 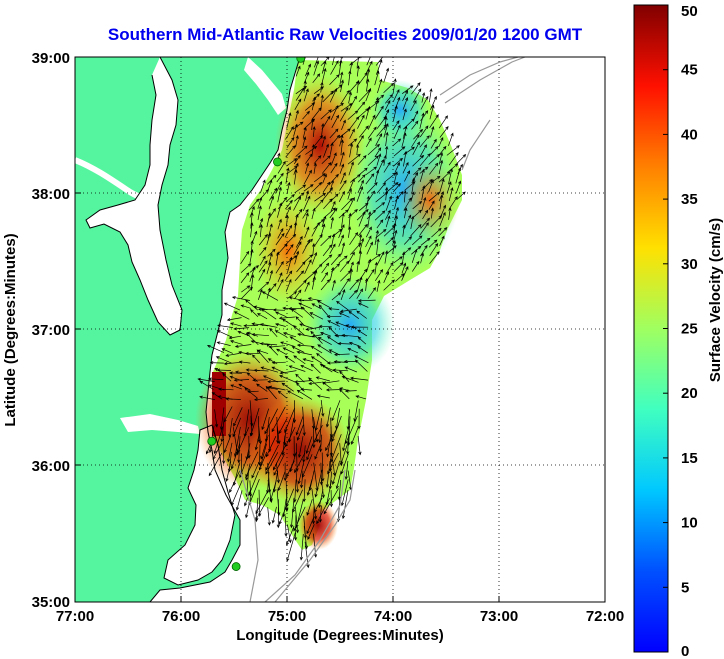 I want to click on x-tick-label: 77:00, so click(x=75, y=616).